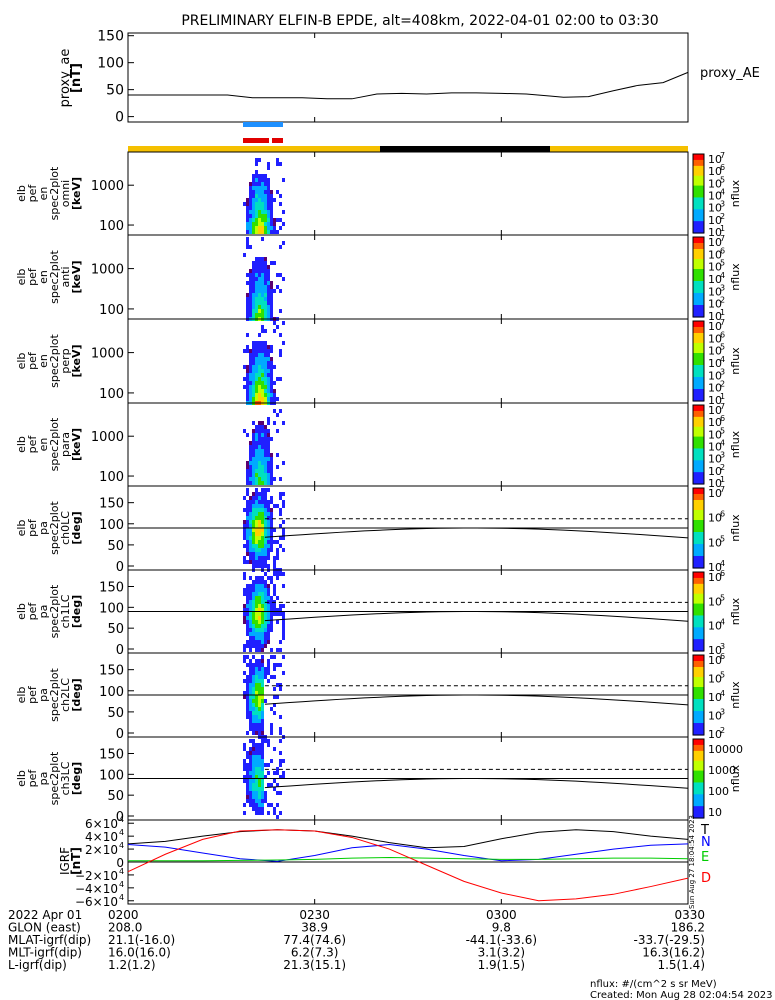 This screenshot has width=775, height=1000. Describe the element at coordinates (722, 275) in the screenshot. I see `colorbar-tick-exponent: 4` at that location.